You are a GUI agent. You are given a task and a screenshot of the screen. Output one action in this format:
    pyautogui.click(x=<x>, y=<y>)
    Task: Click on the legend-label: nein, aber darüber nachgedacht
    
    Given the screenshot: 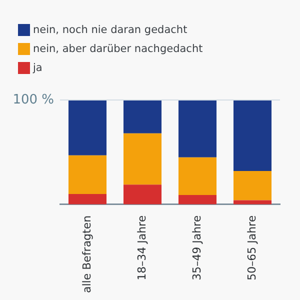 What is the action you would take?
    pyautogui.click(x=118, y=48)
    